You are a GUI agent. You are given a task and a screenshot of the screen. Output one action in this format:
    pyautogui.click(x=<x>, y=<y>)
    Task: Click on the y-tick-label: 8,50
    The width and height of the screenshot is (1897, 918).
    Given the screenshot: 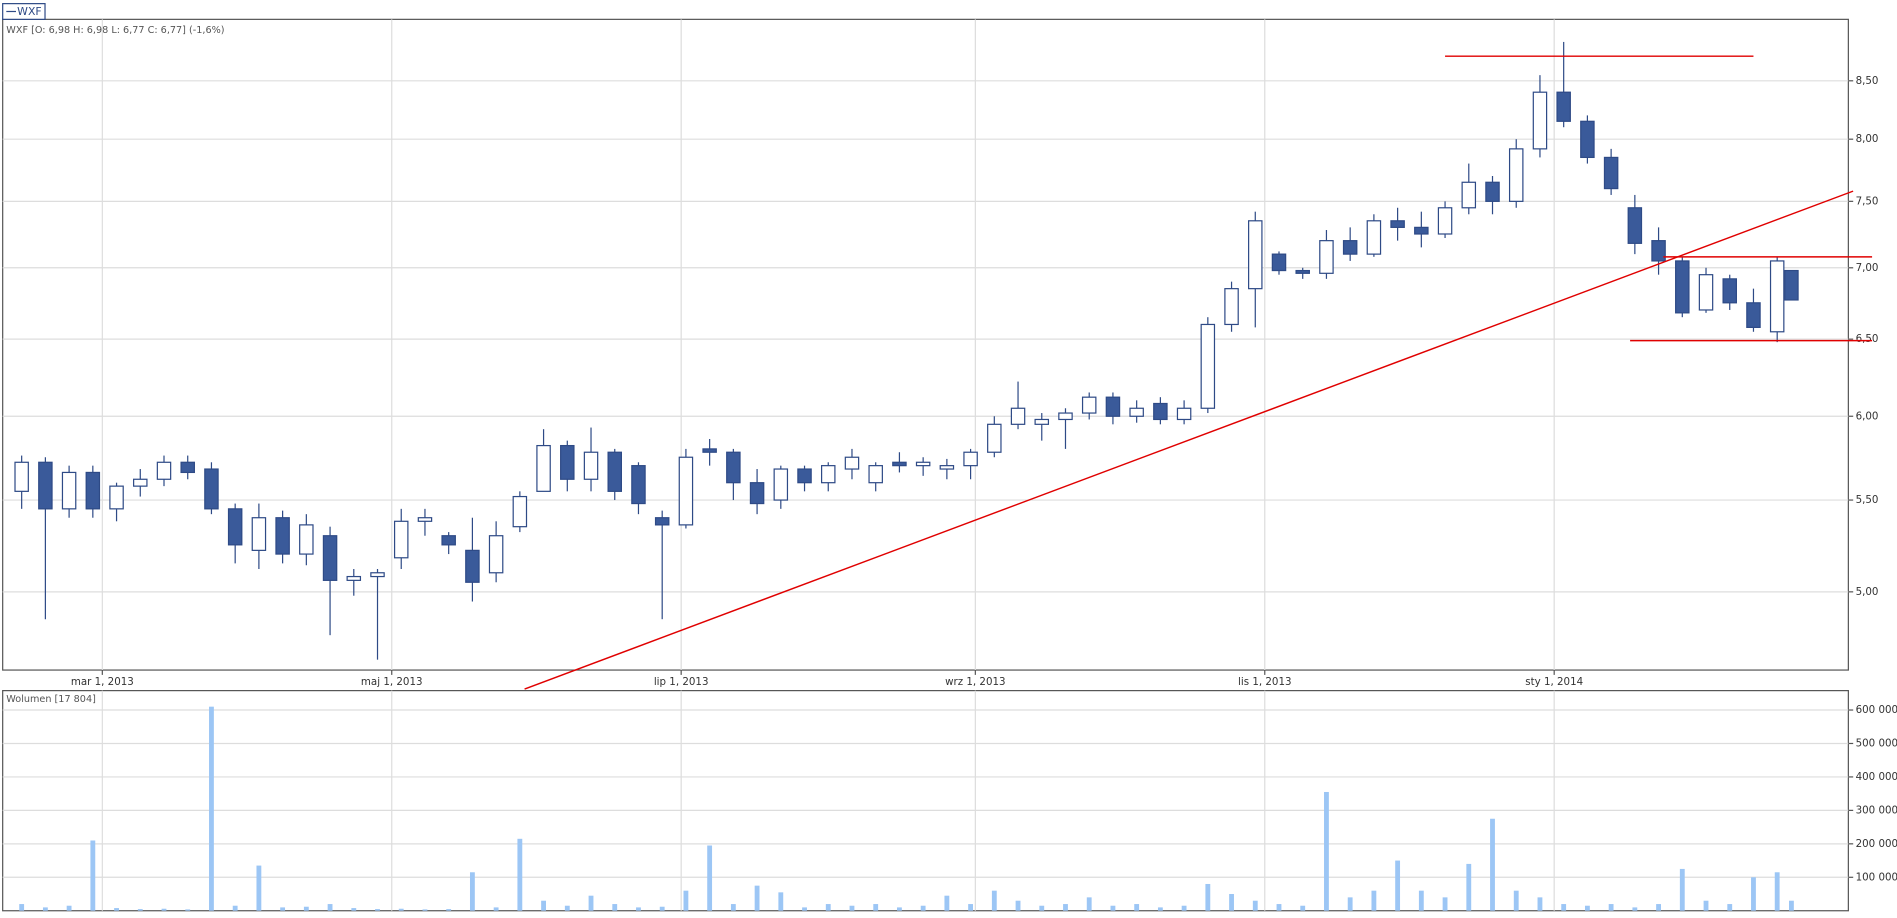 What is the action you would take?
    pyautogui.click(x=1867, y=81)
    